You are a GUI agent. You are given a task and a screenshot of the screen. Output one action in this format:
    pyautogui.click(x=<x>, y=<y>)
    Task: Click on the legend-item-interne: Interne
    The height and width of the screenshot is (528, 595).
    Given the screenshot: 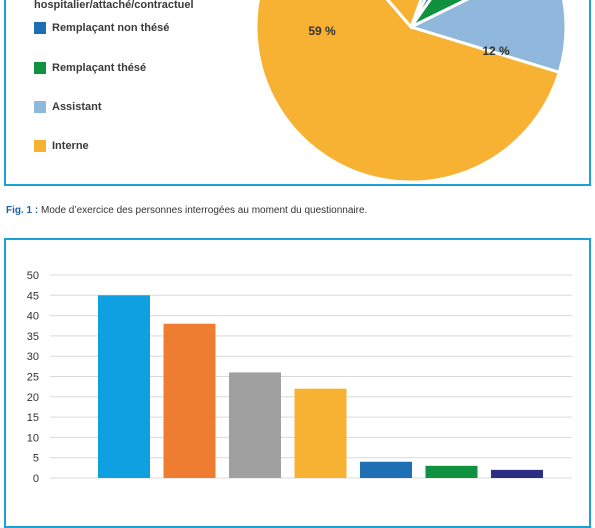 What is the action you would take?
    pyautogui.click(x=61, y=146)
    